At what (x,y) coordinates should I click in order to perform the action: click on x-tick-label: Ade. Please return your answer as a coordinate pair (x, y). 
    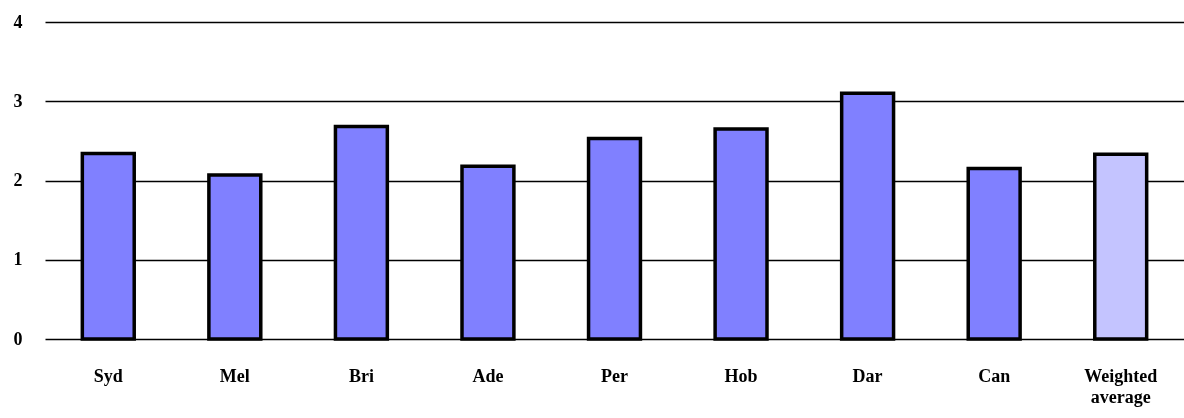
    Looking at the image, I should click on (488, 375).